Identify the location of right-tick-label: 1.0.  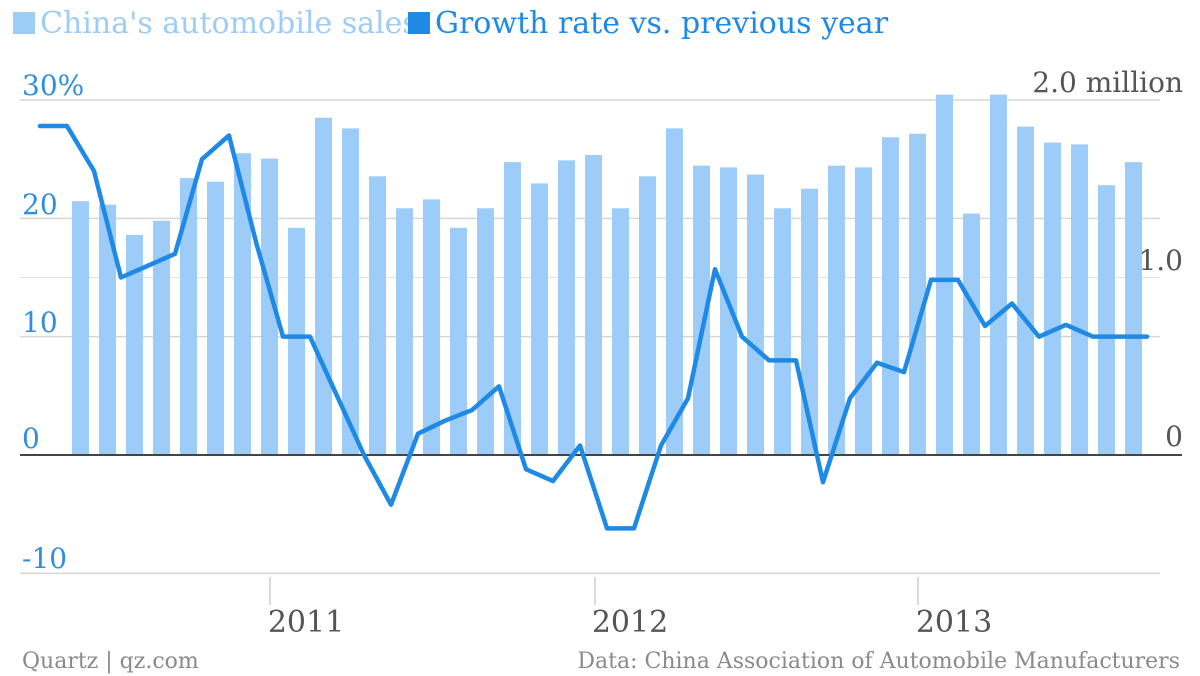
(1160, 260).